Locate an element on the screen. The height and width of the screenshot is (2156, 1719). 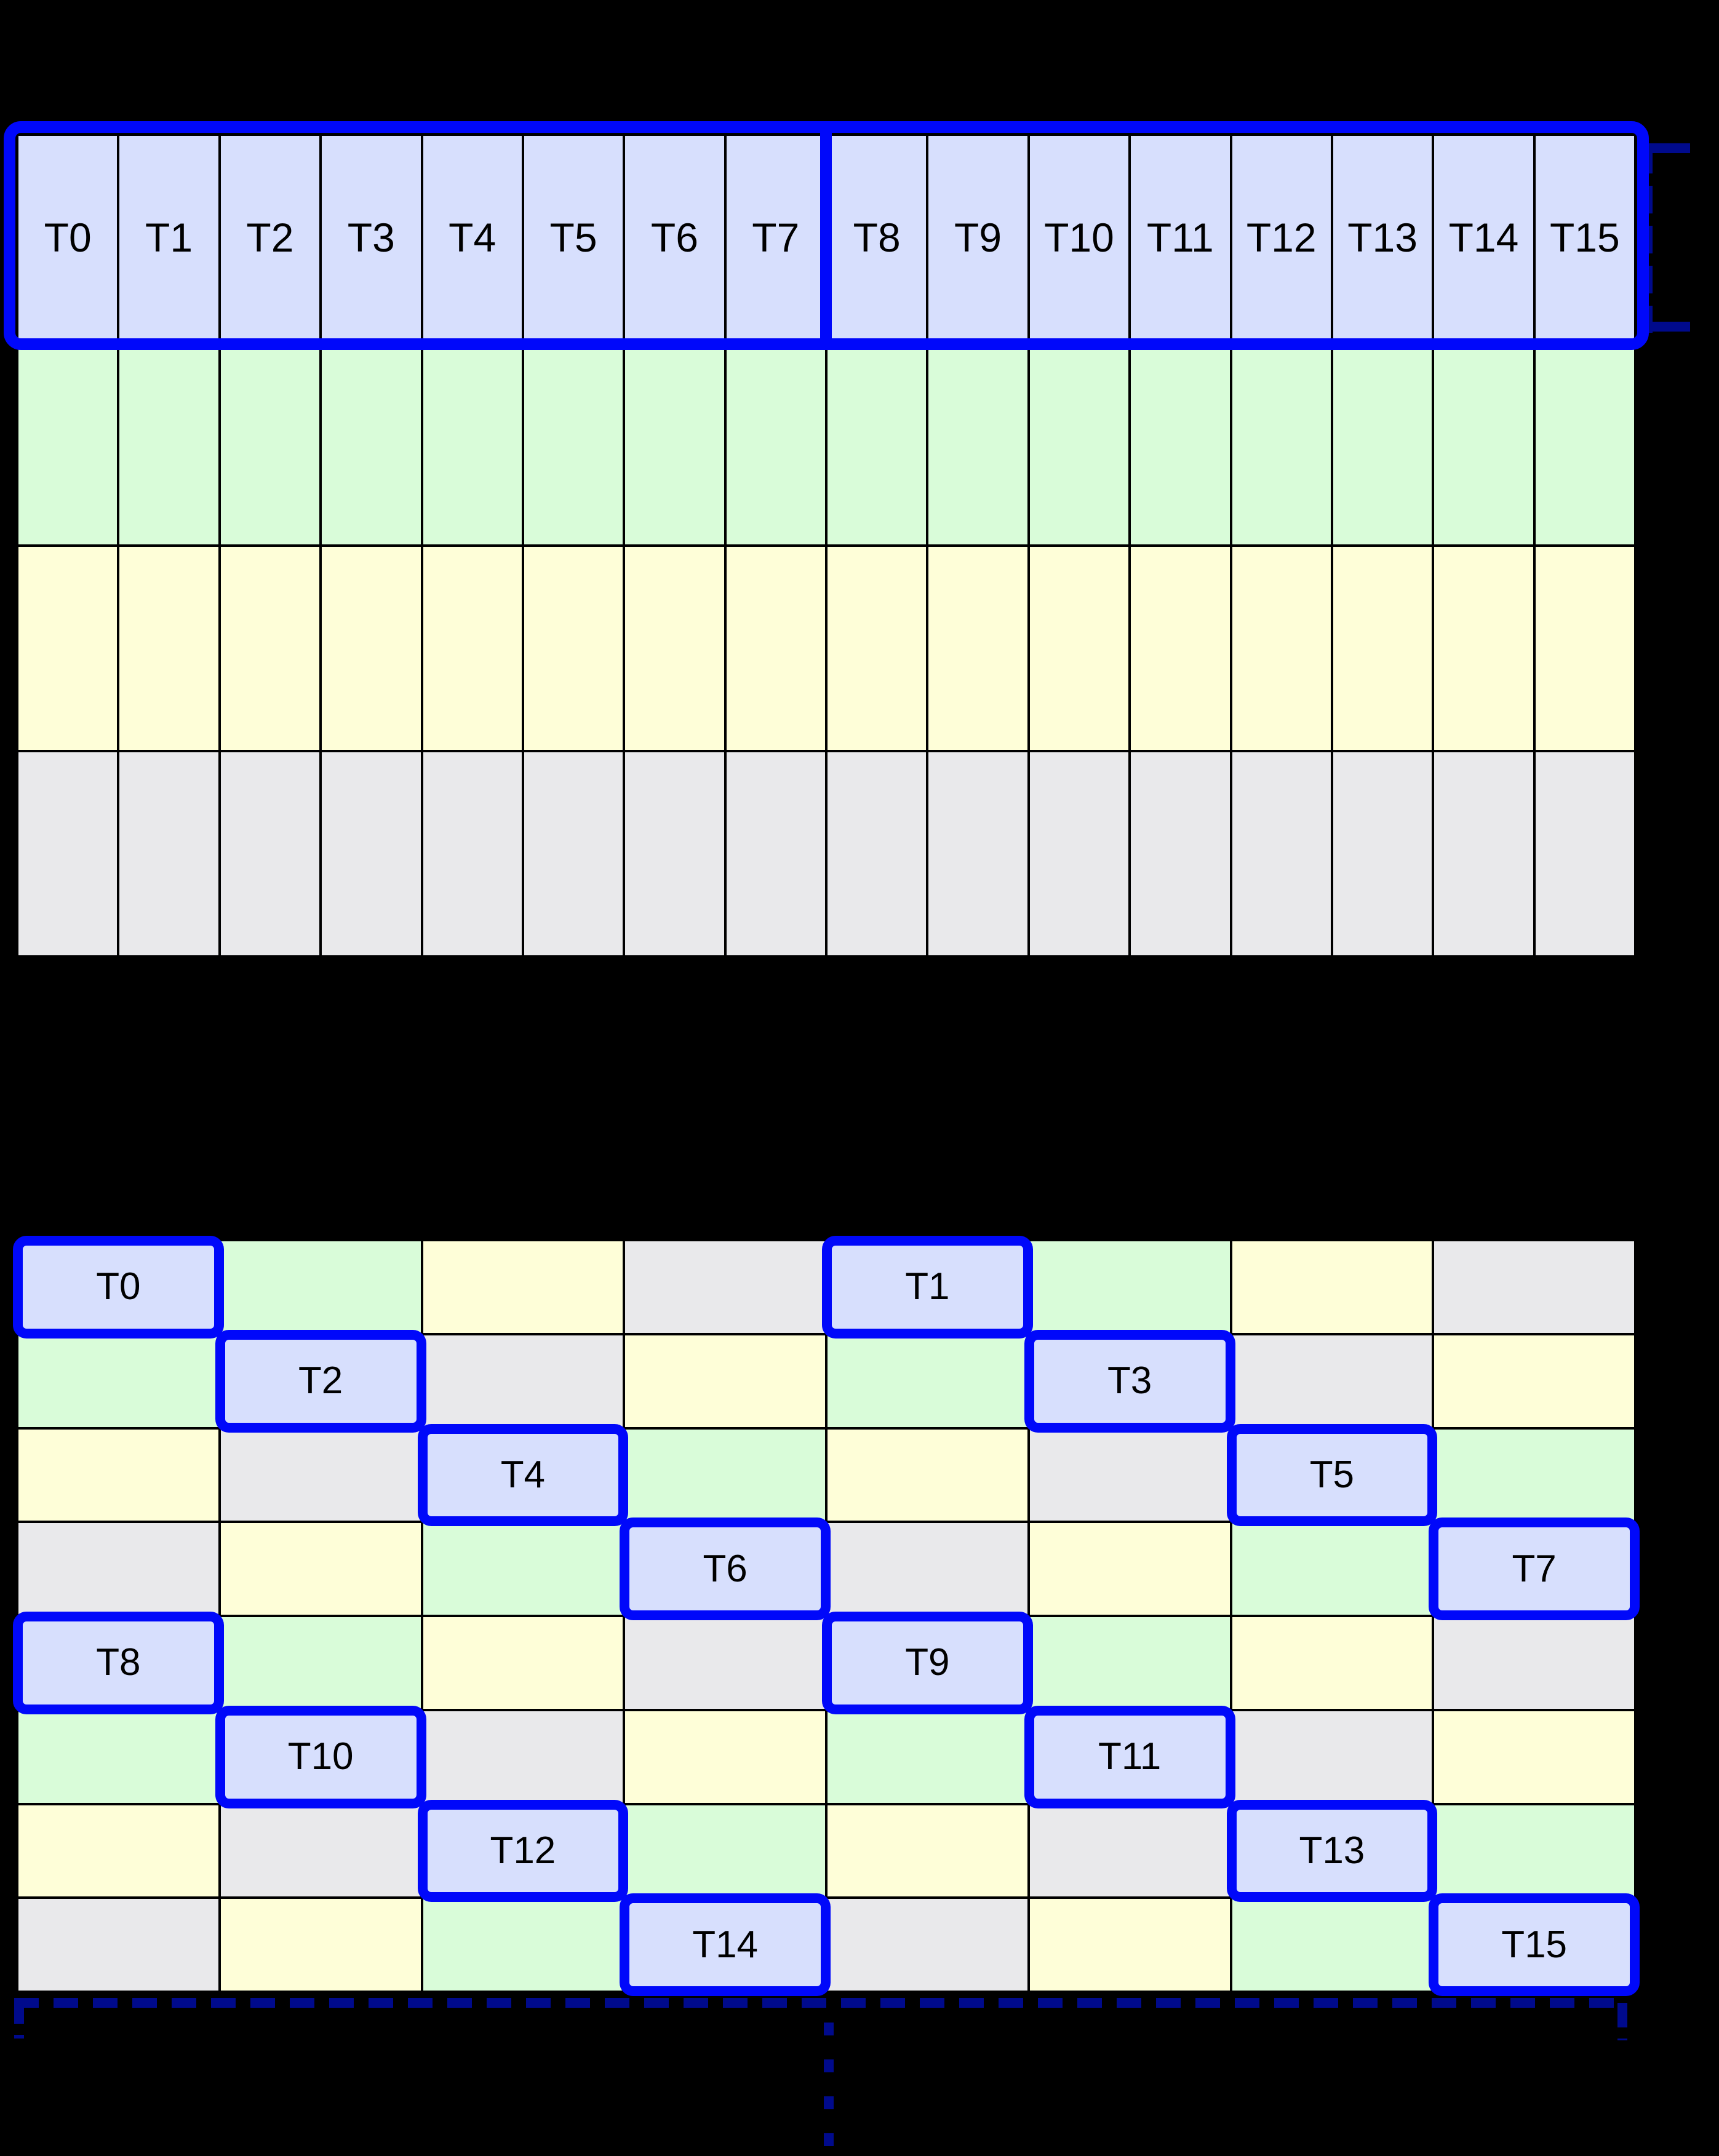
bottom-thread-cell-T2: T2 is located at coordinates (321, 1381).